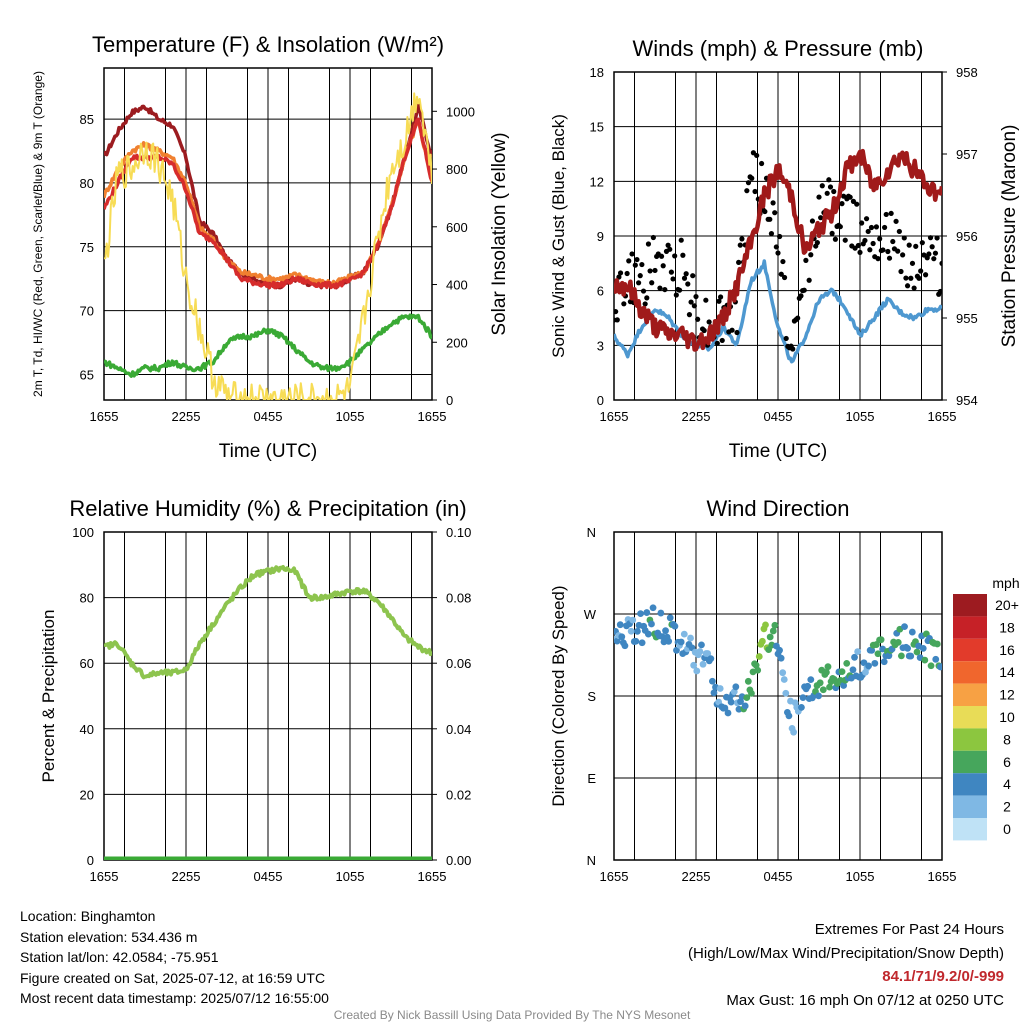 Image resolution: width=1024 pixels, height=1024 pixels. I want to click on y2-tick-label: 400, so click(457, 285).